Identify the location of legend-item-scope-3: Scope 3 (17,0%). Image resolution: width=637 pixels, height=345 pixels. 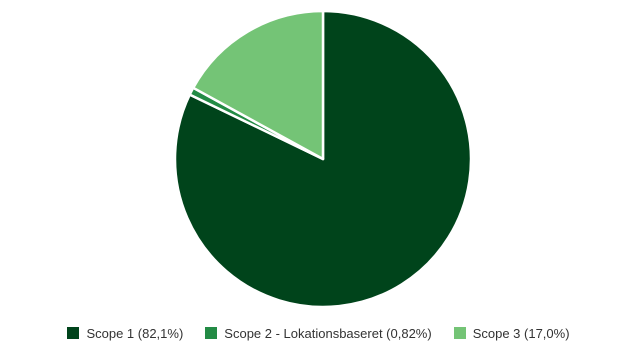
(511, 333).